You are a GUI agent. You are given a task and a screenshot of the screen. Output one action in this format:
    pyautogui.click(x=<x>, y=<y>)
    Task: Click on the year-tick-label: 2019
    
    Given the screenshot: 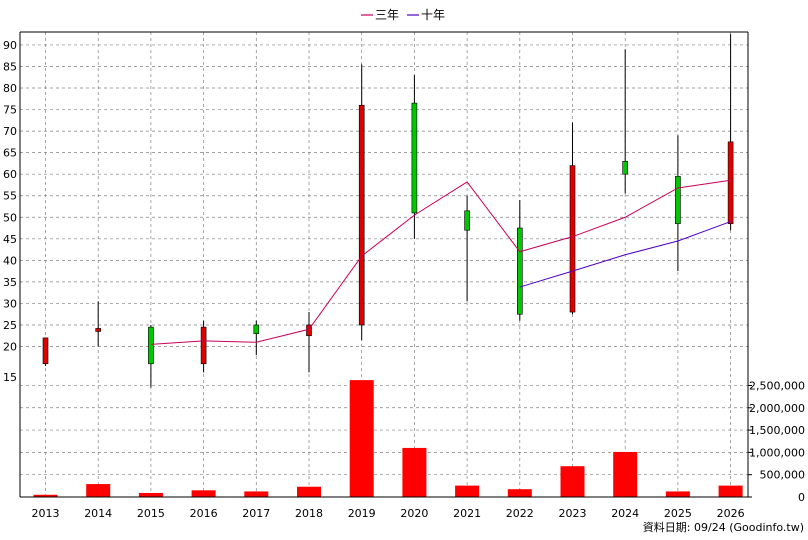 What is the action you would take?
    pyautogui.click(x=362, y=513)
    